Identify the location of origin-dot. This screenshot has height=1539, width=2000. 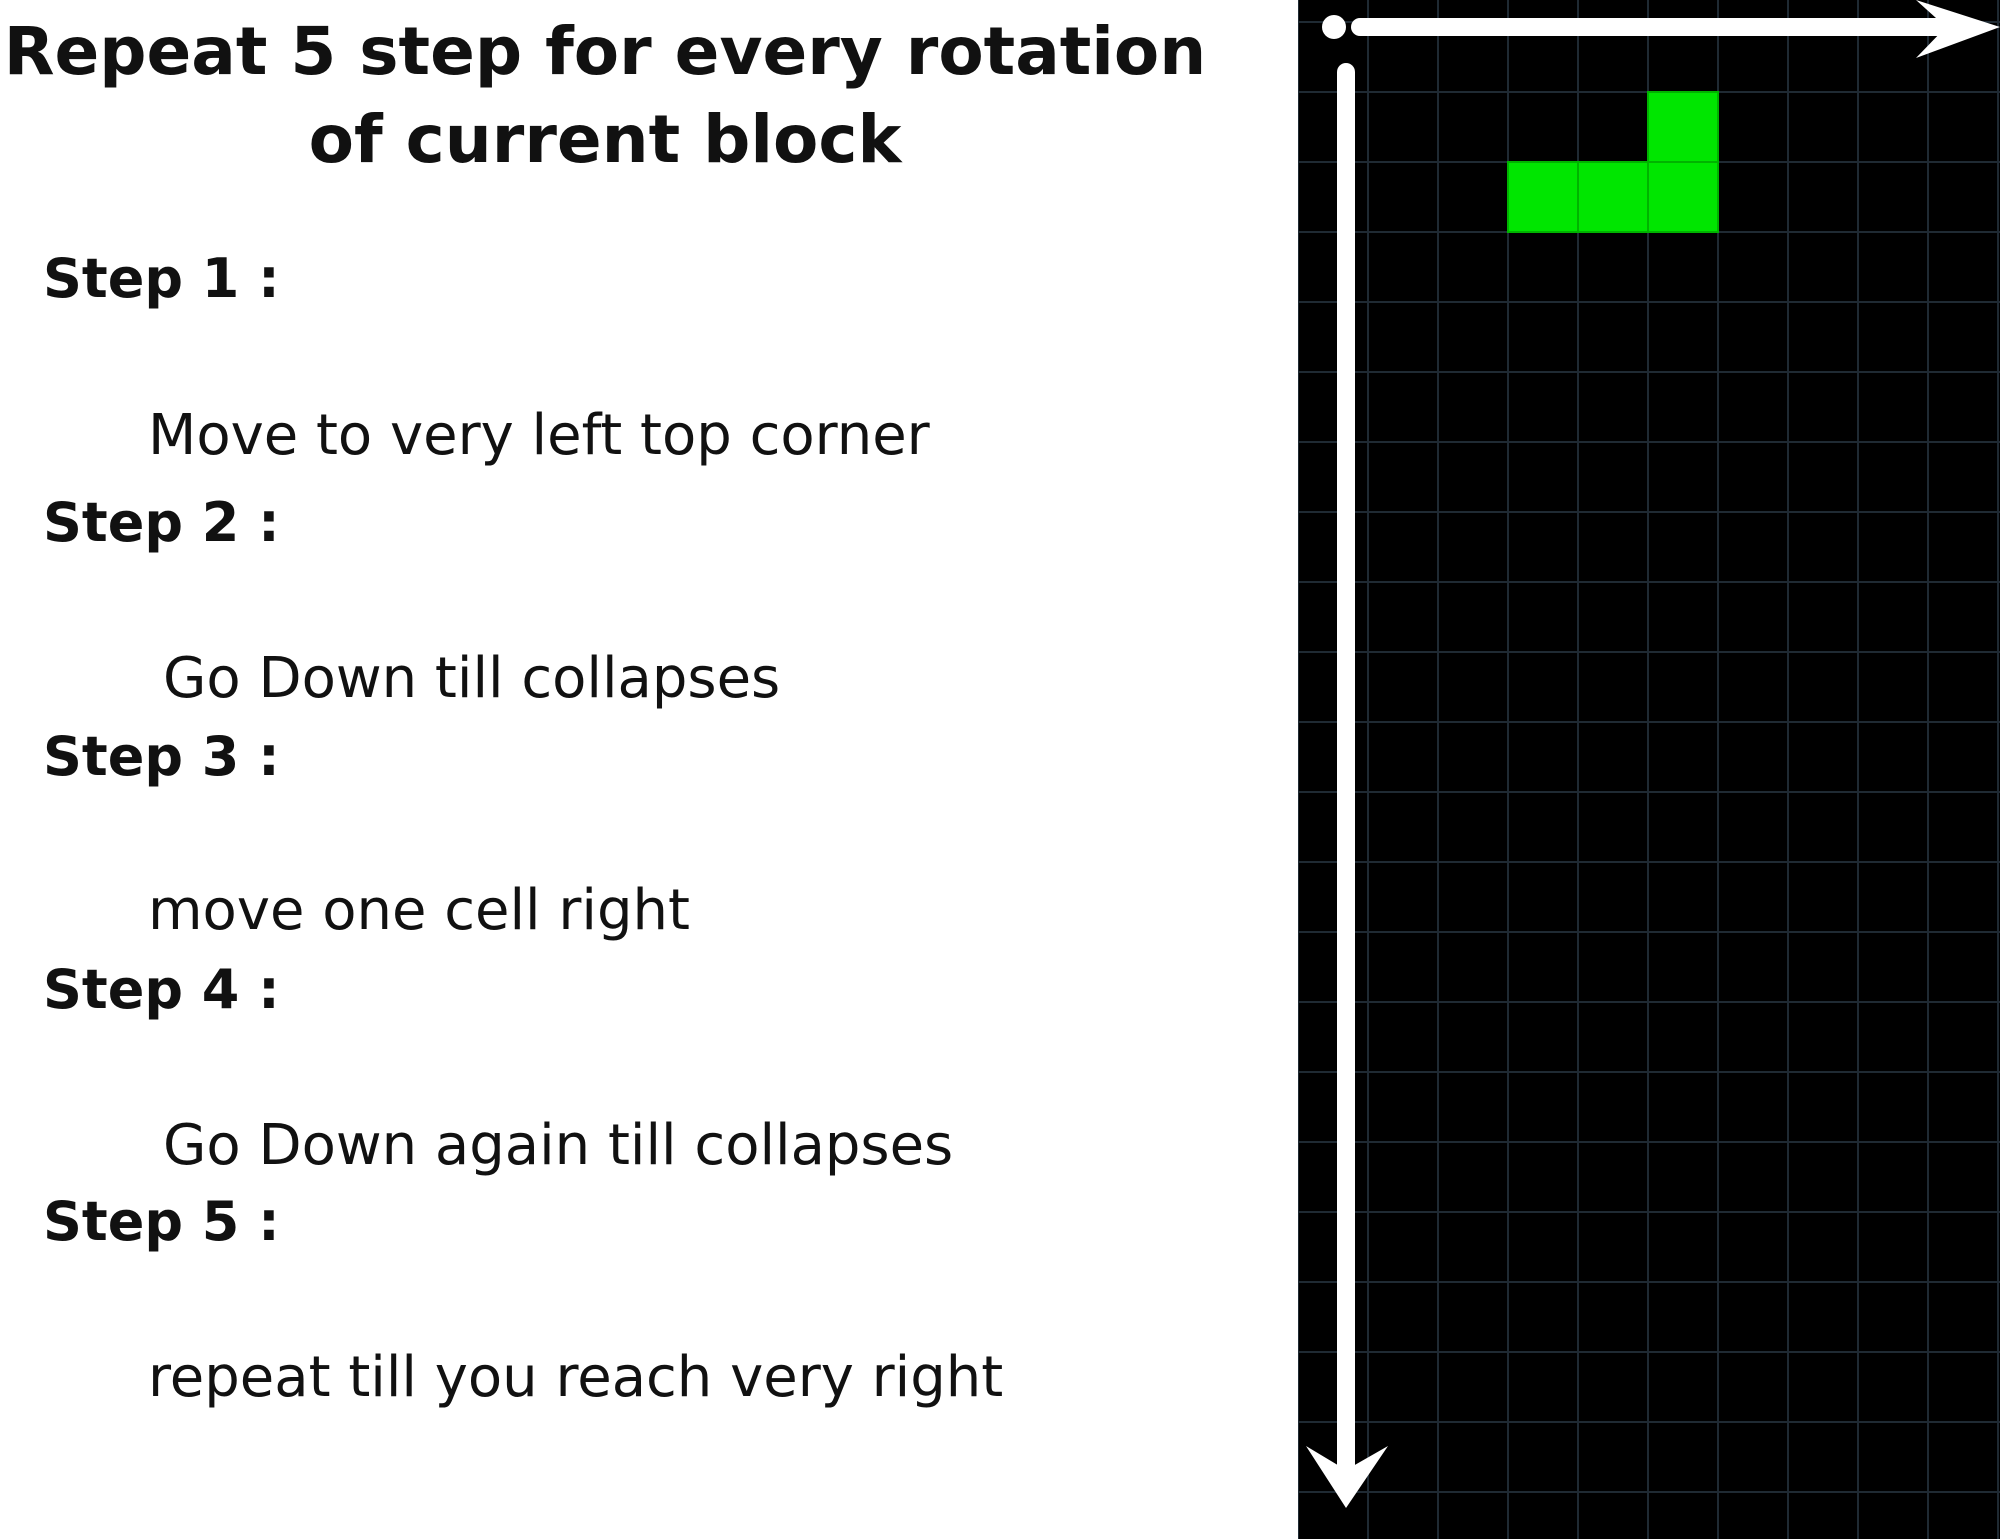
(1334, 27).